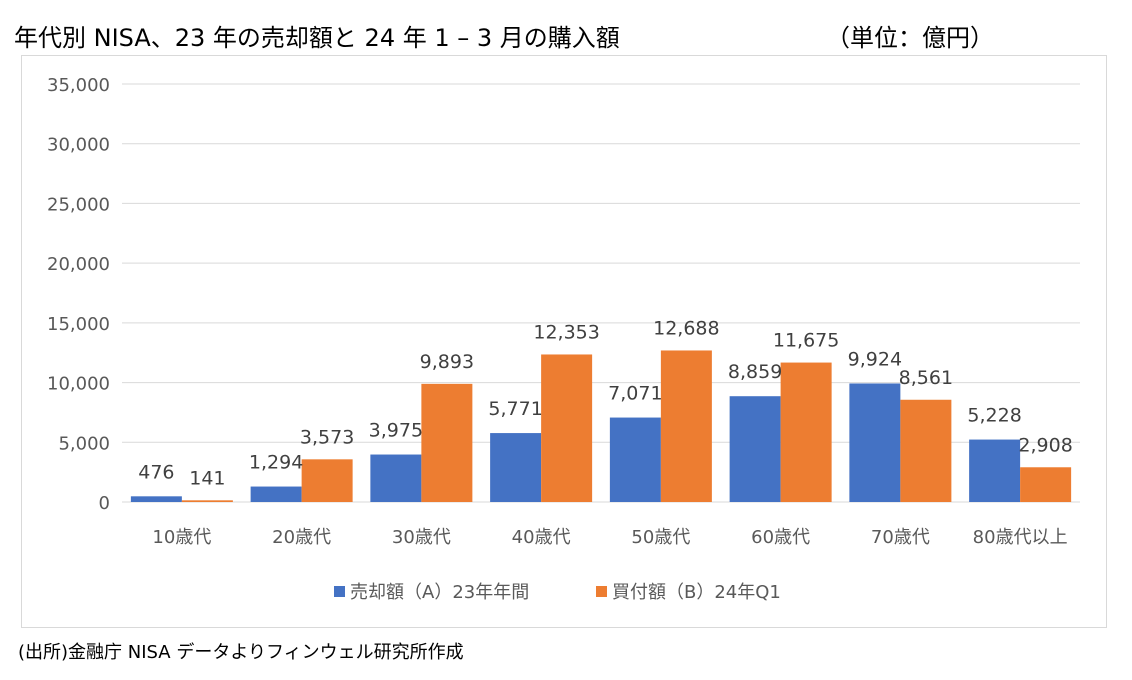 The width and height of the screenshot is (1132, 680). What do you see at coordinates (421, 537) in the screenshot?
I see `x-tick-label: 30歳代` at bounding box center [421, 537].